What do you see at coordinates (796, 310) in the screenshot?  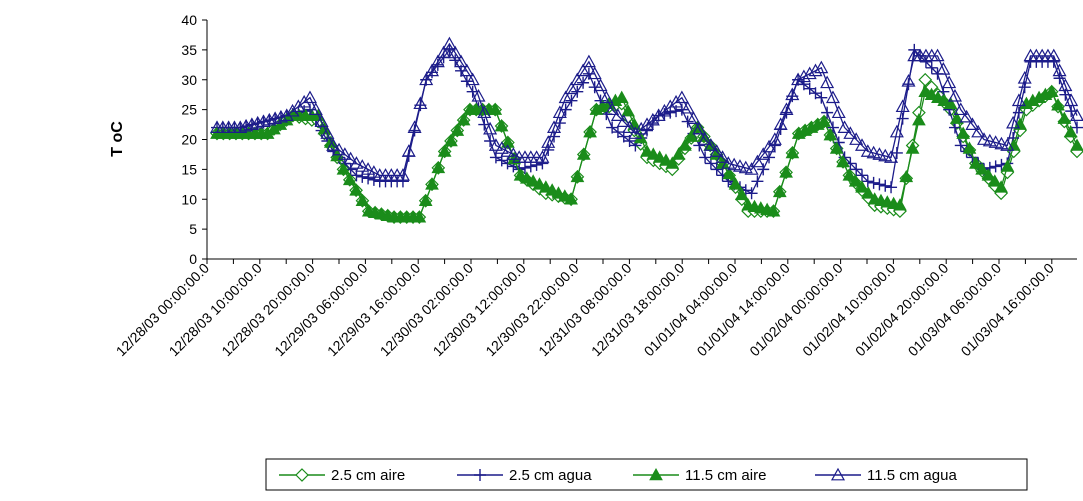 I see `x-tick-label: 01/02/04 00:00:00.0` at bounding box center [796, 310].